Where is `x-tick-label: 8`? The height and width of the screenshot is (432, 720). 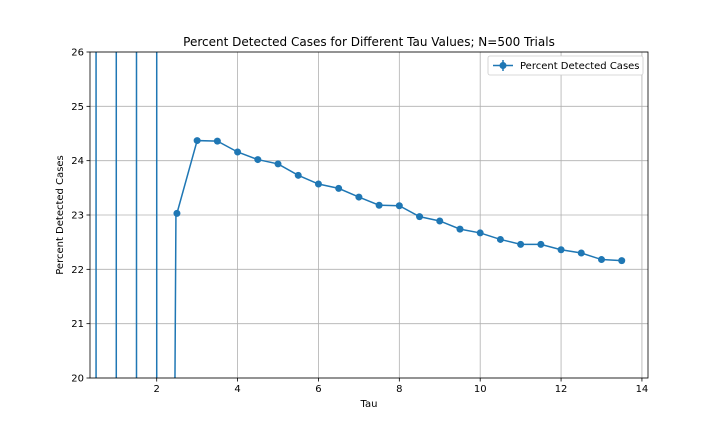
x-tick-label: 8 is located at coordinates (399, 389).